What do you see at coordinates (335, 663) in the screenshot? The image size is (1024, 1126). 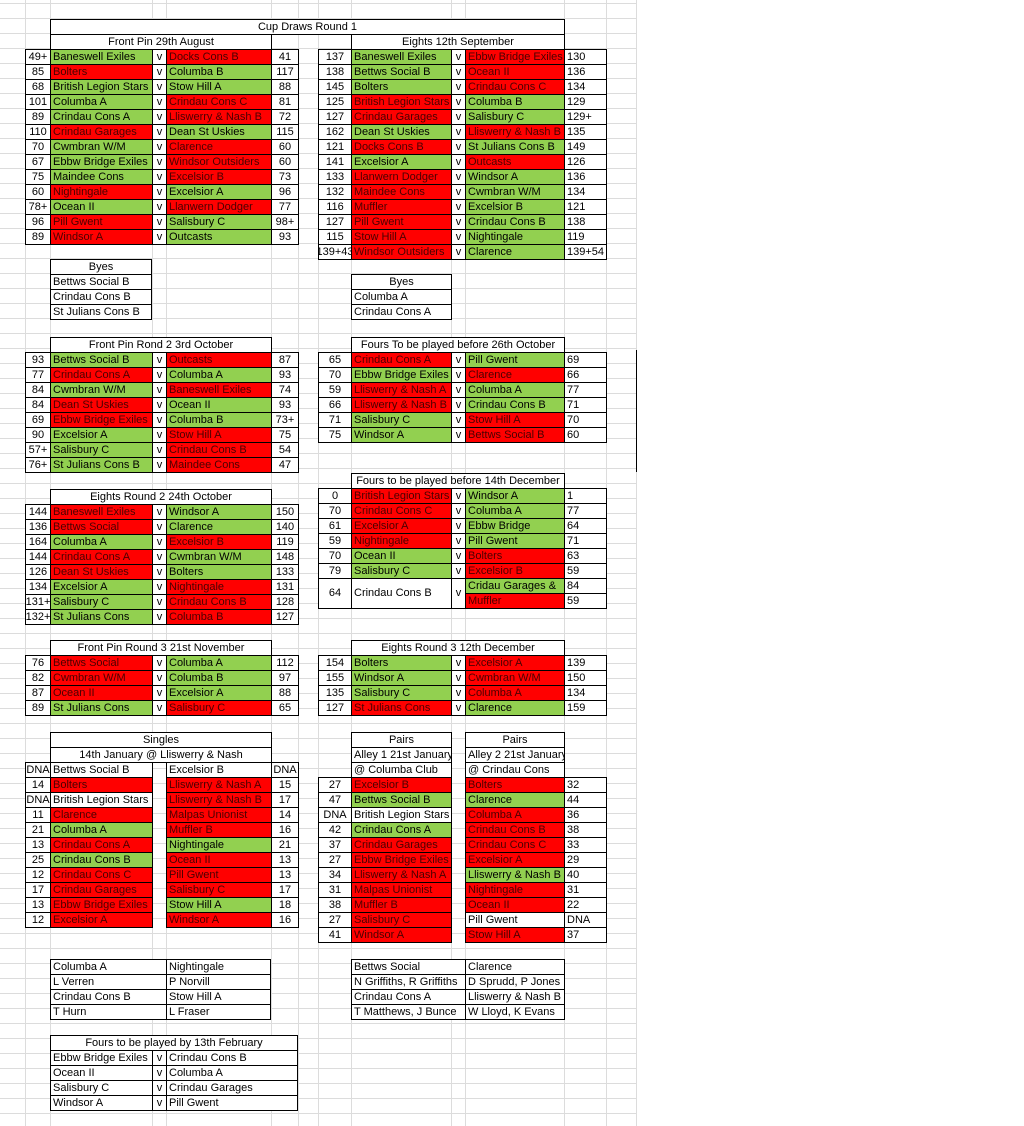 I see `score-cell: 154` at bounding box center [335, 663].